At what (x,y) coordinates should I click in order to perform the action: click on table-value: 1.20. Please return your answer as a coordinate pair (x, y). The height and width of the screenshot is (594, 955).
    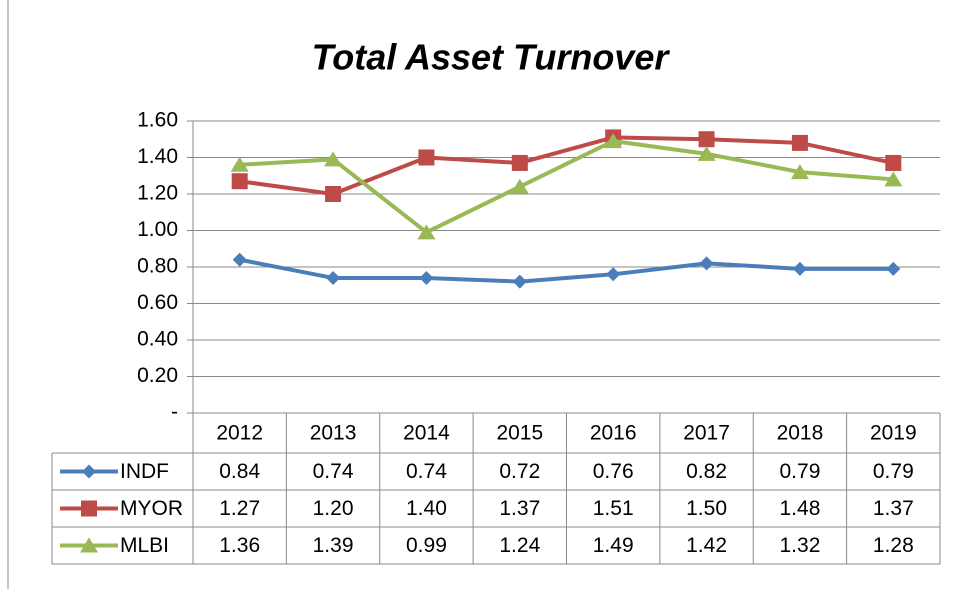
    Looking at the image, I should click on (333, 508).